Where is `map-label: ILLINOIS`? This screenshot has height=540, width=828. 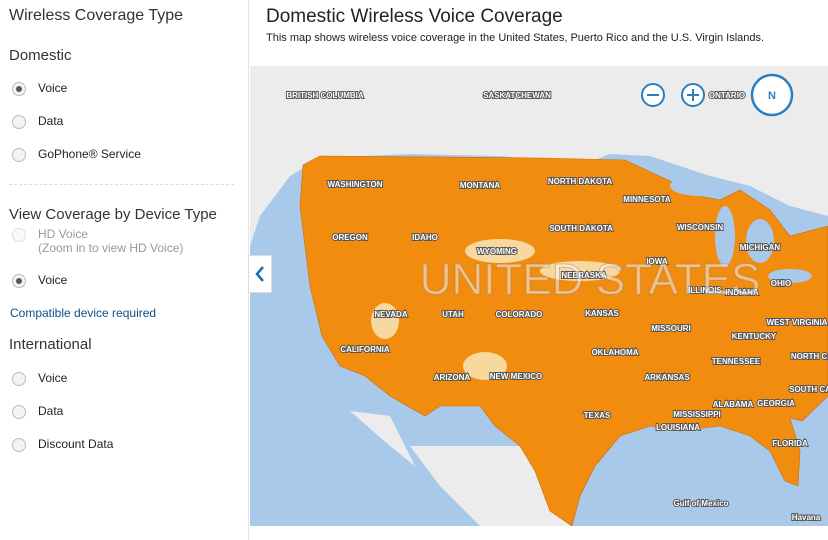
map-label: ILLINOIS is located at coordinates (705, 290).